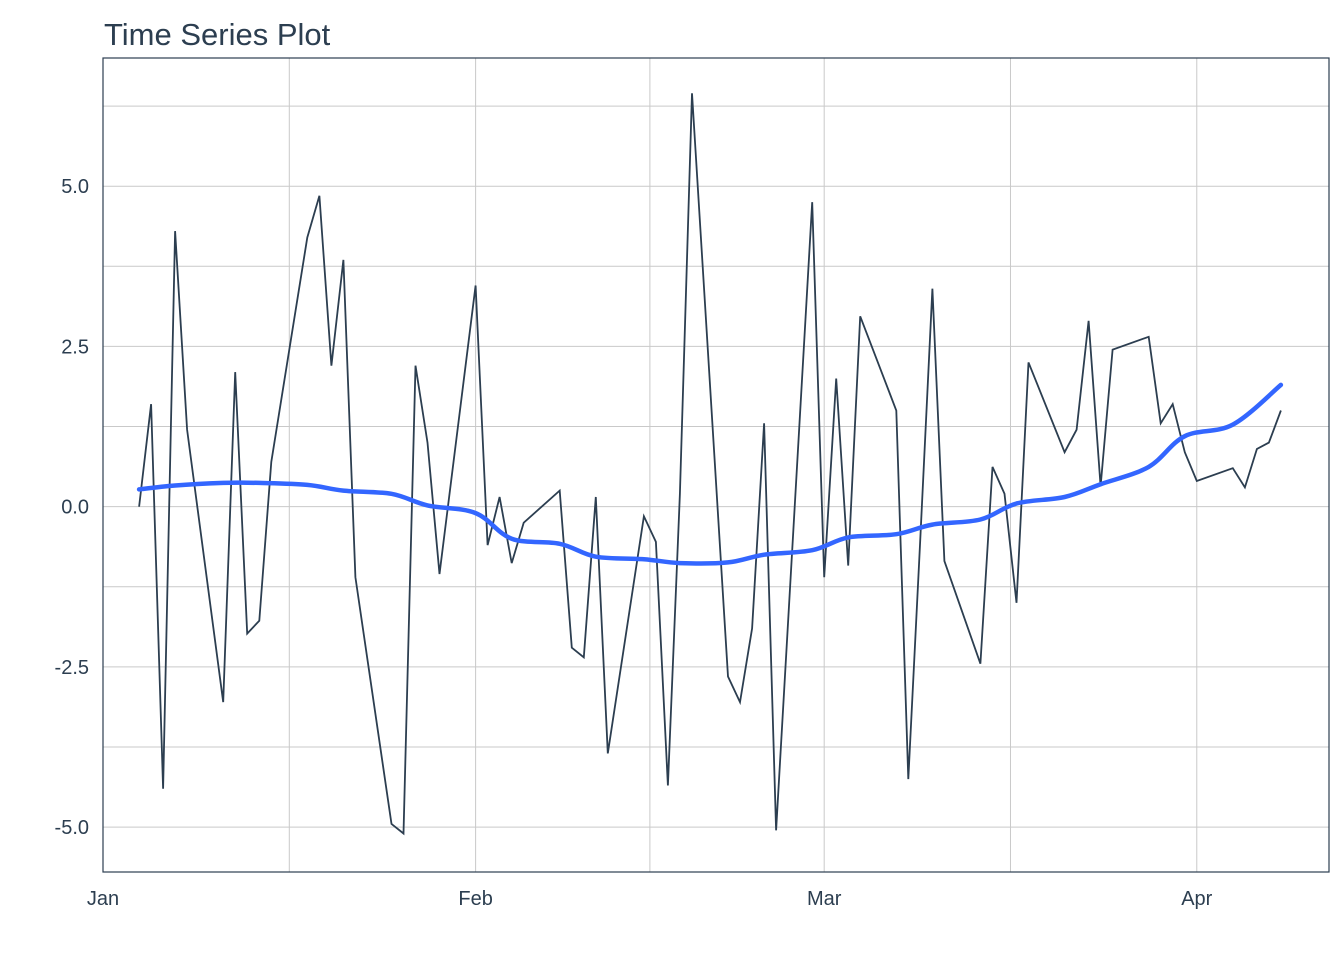 The height and width of the screenshot is (960, 1344). Describe the element at coordinates (217, 34) in the screenshot. I see `chart-title: Time Series Plot` at that location.